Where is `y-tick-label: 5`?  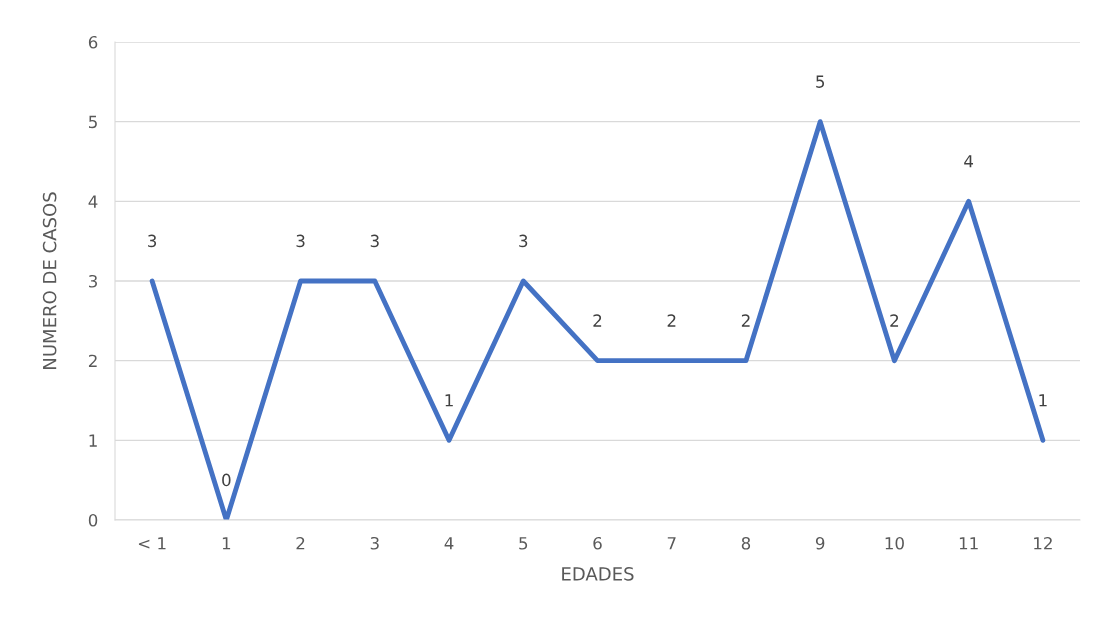
y-tick-label: 5 is located at coordinates (93, 122).